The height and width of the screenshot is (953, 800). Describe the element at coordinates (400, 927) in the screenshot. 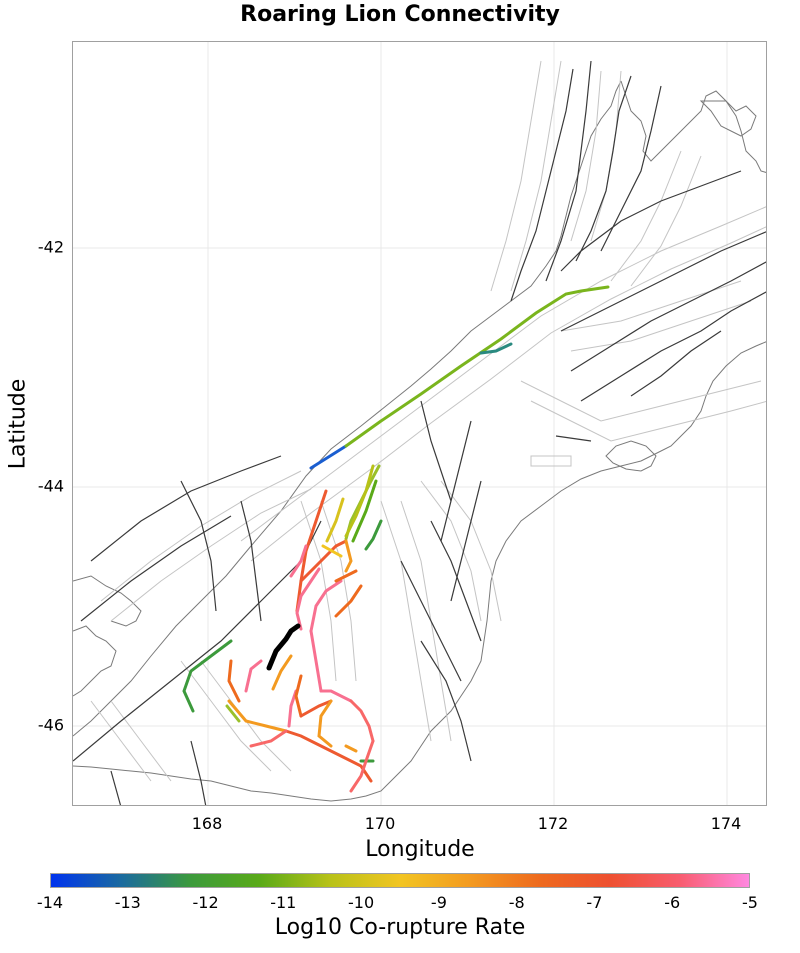

I see `colorbar-label: Log10 Co-rupture Rate` at that location.